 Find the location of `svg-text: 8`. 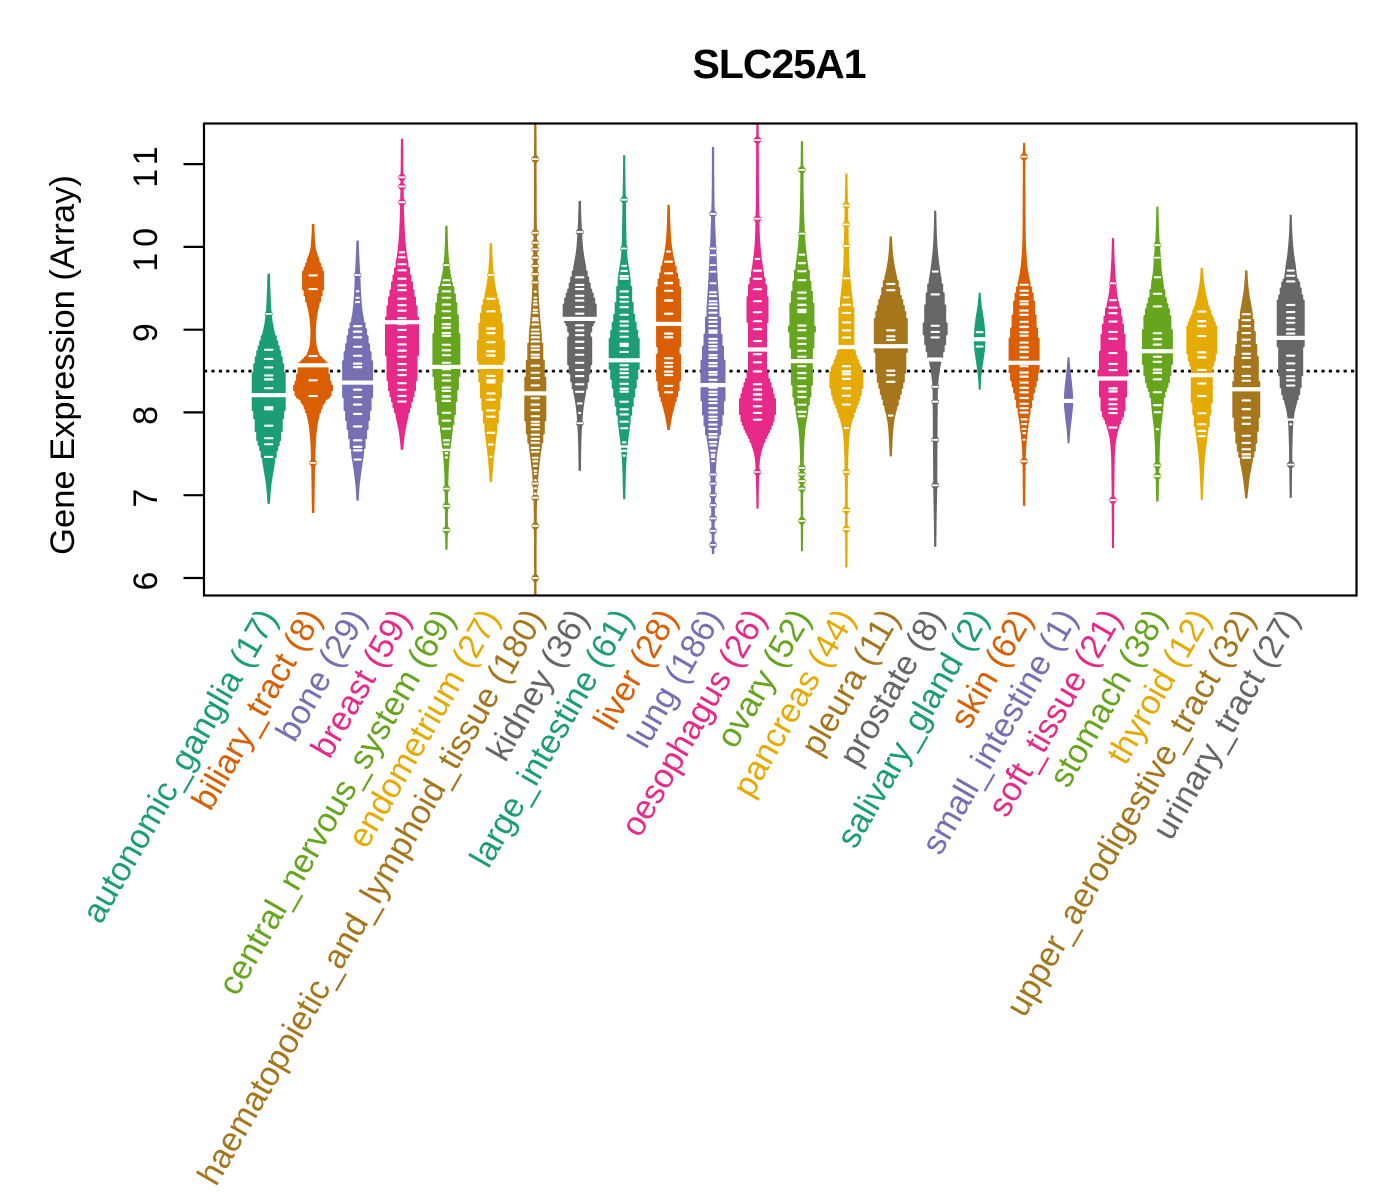

svg-text: 8 is located at coordinates (146, 412).